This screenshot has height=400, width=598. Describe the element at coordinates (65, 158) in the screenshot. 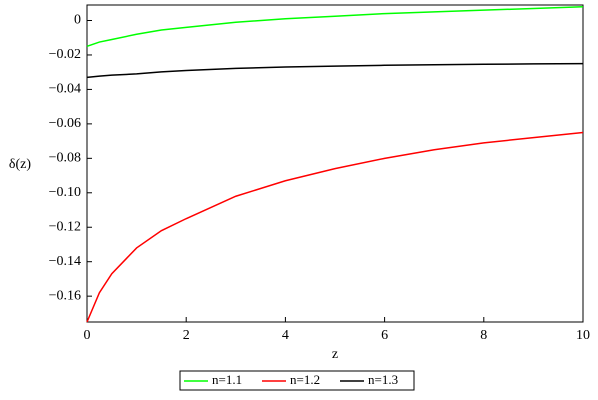

I see `y-tick-label: −0.08` at that location.